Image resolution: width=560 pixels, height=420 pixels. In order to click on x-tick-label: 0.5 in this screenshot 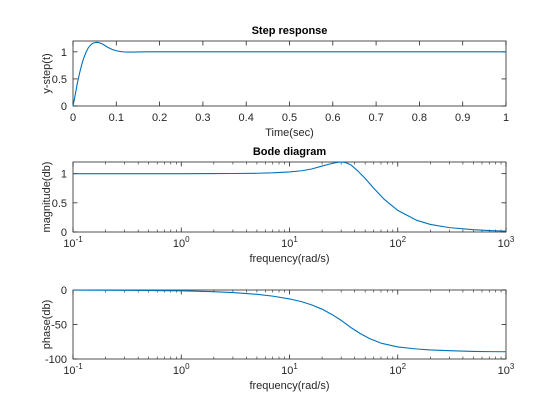, I will do `click(289, 118)`.